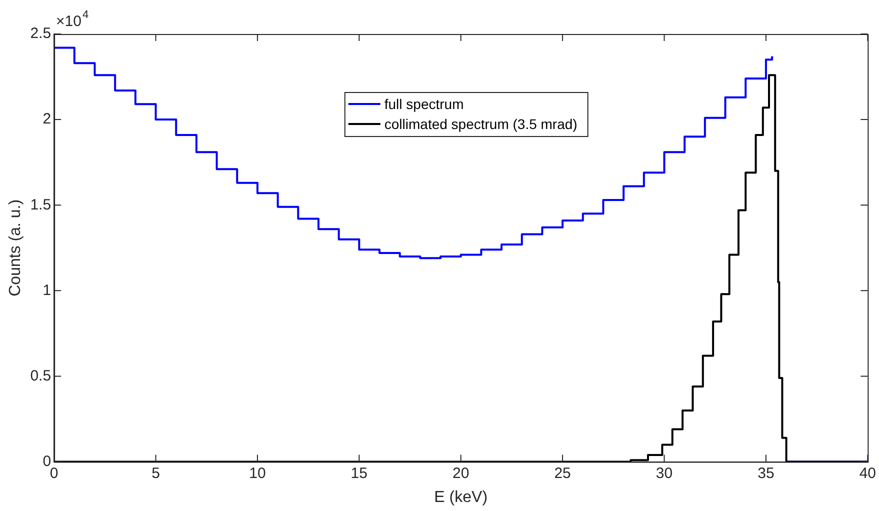 The width and height of the screenshot is (879, 511). Describe the element at coordinates (47, 461) in the screenshot. I see `y-tick-label: 0` at that location.